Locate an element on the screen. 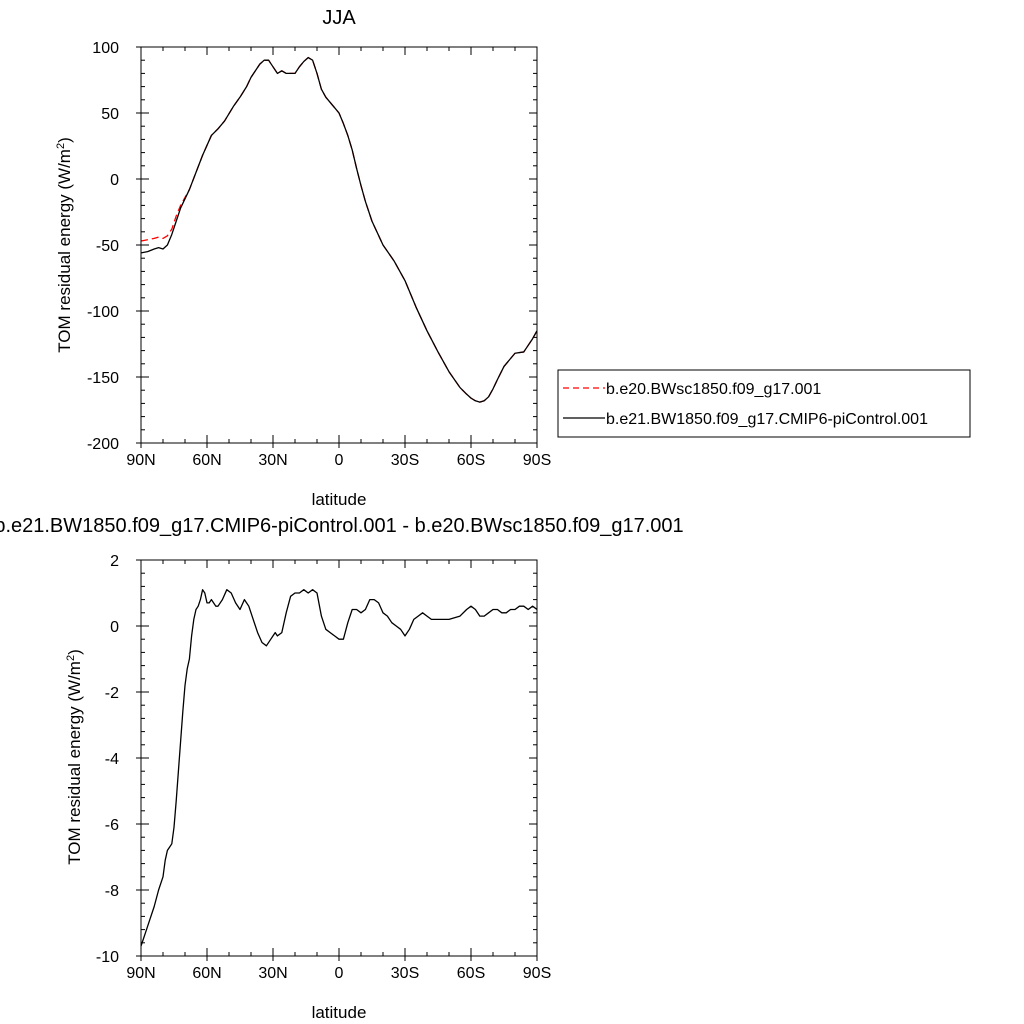  top-y-tick-label: 100 is located at coordinates (105, 48).